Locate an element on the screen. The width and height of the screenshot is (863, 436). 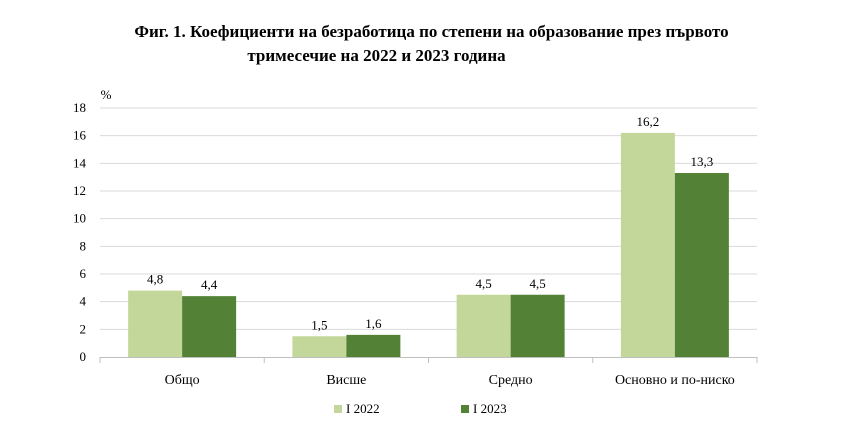
y-tick-label: 4 is located at coordinates (83, 301).